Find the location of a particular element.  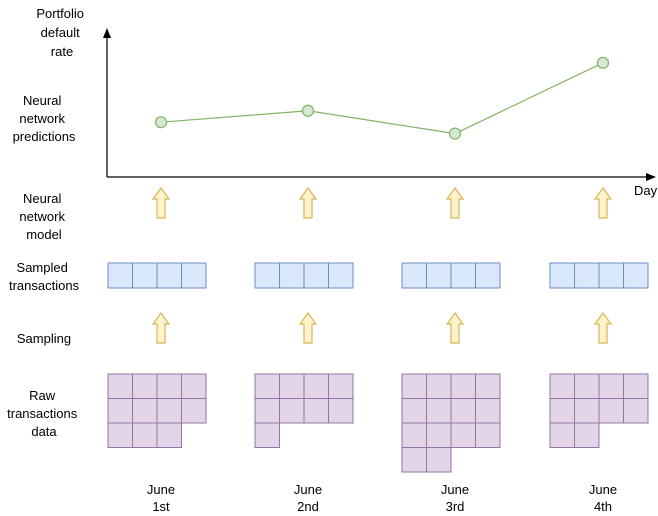

day-column: June 4th is located at coordinates (599, 350).